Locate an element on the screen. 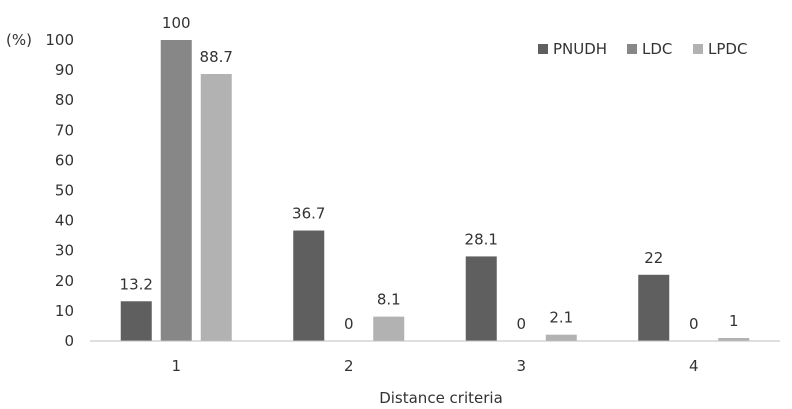 This screenshot has width=792, height=409. y-tick-label: 30 is located at coordinates (64, 251).